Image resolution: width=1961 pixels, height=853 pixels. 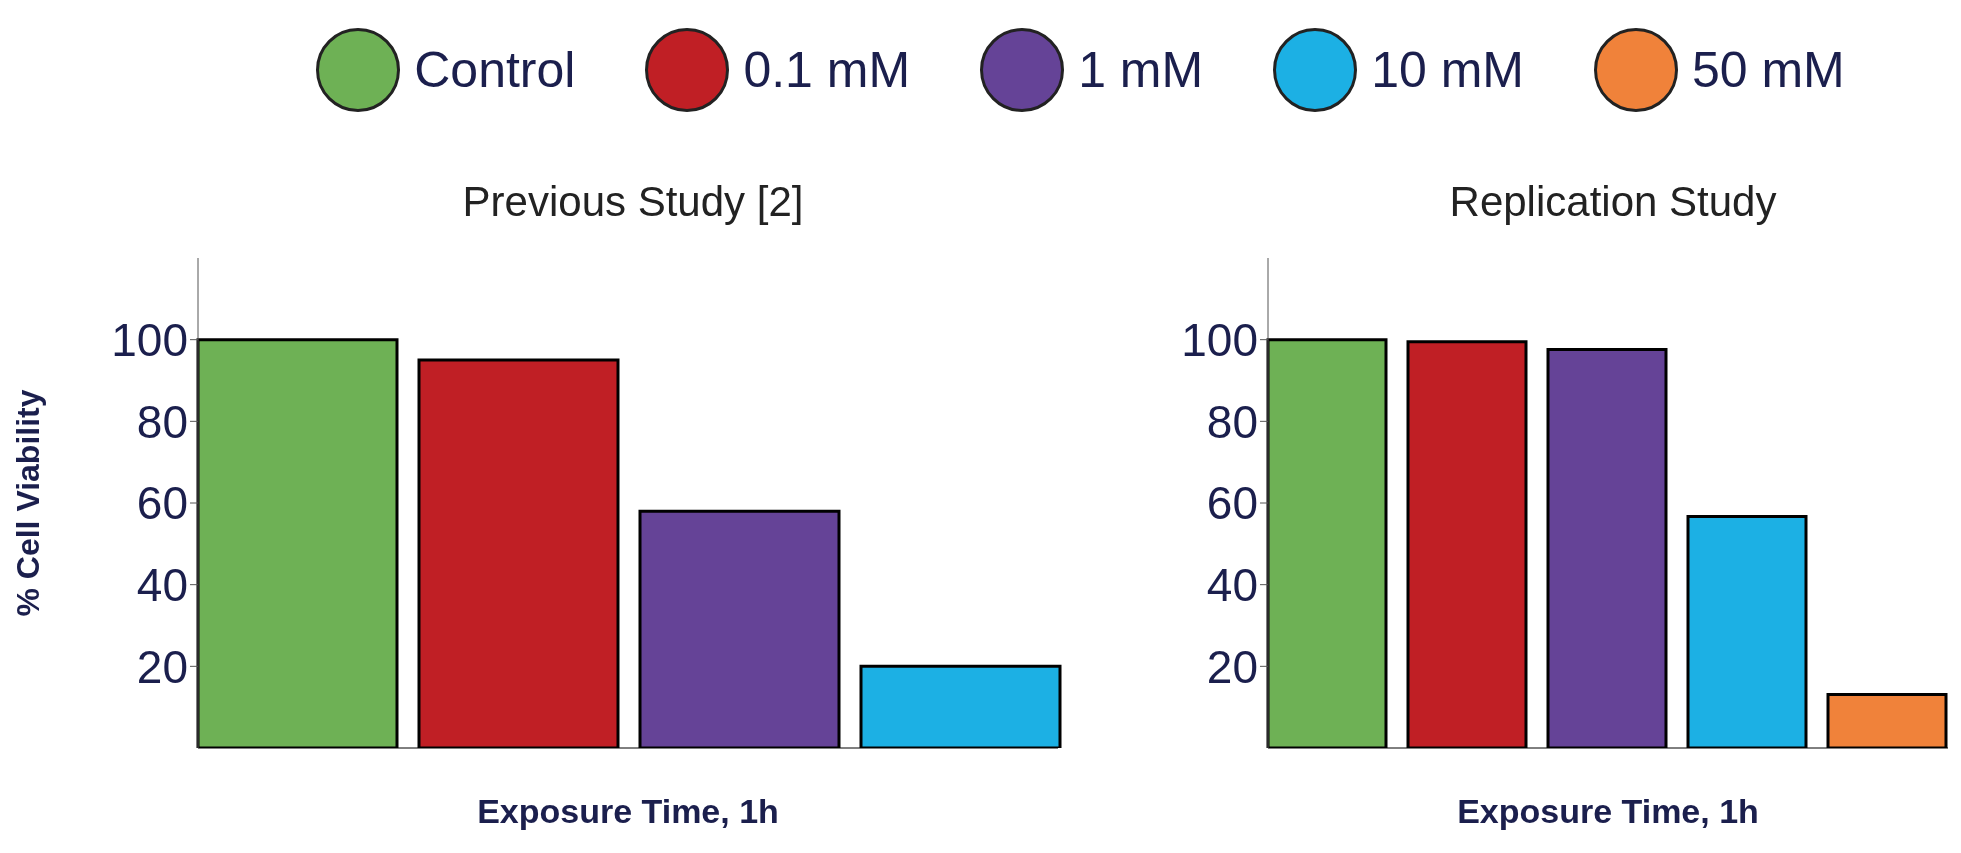 I want to click on chart-title: Replication Study, so click(x=1613, y=202).